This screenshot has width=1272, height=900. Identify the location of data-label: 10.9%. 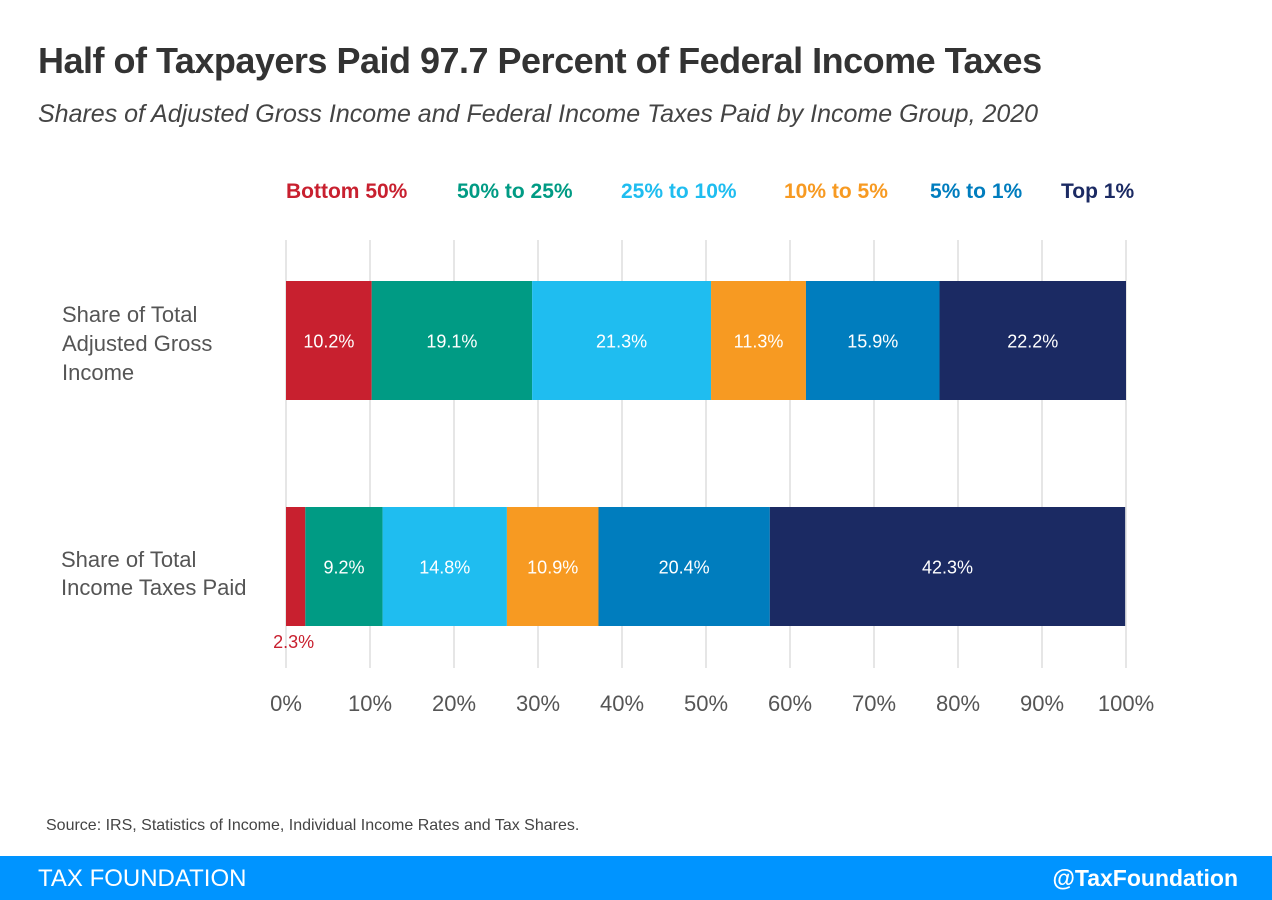
(552, 568).